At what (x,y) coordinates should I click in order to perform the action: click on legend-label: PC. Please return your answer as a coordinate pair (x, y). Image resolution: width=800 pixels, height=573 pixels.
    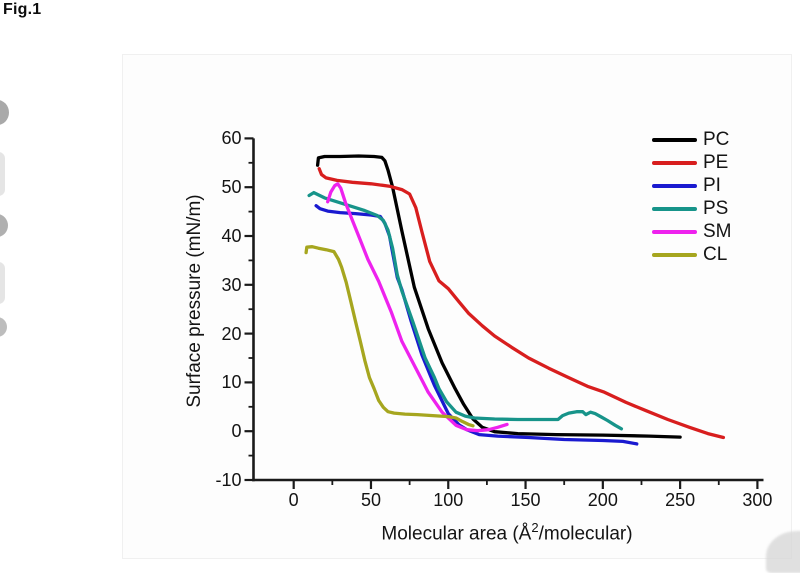
    Looking at the image, I should click on (716, 139).